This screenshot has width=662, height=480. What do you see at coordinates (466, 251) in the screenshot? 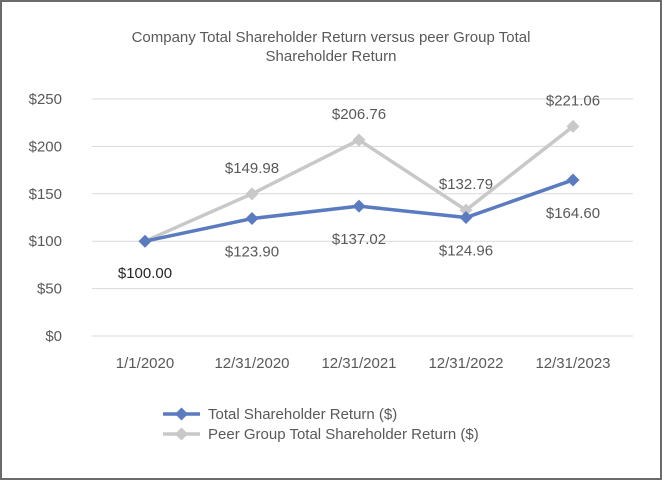
I see `data-label: $124.96` at bounding box center [466, 251].